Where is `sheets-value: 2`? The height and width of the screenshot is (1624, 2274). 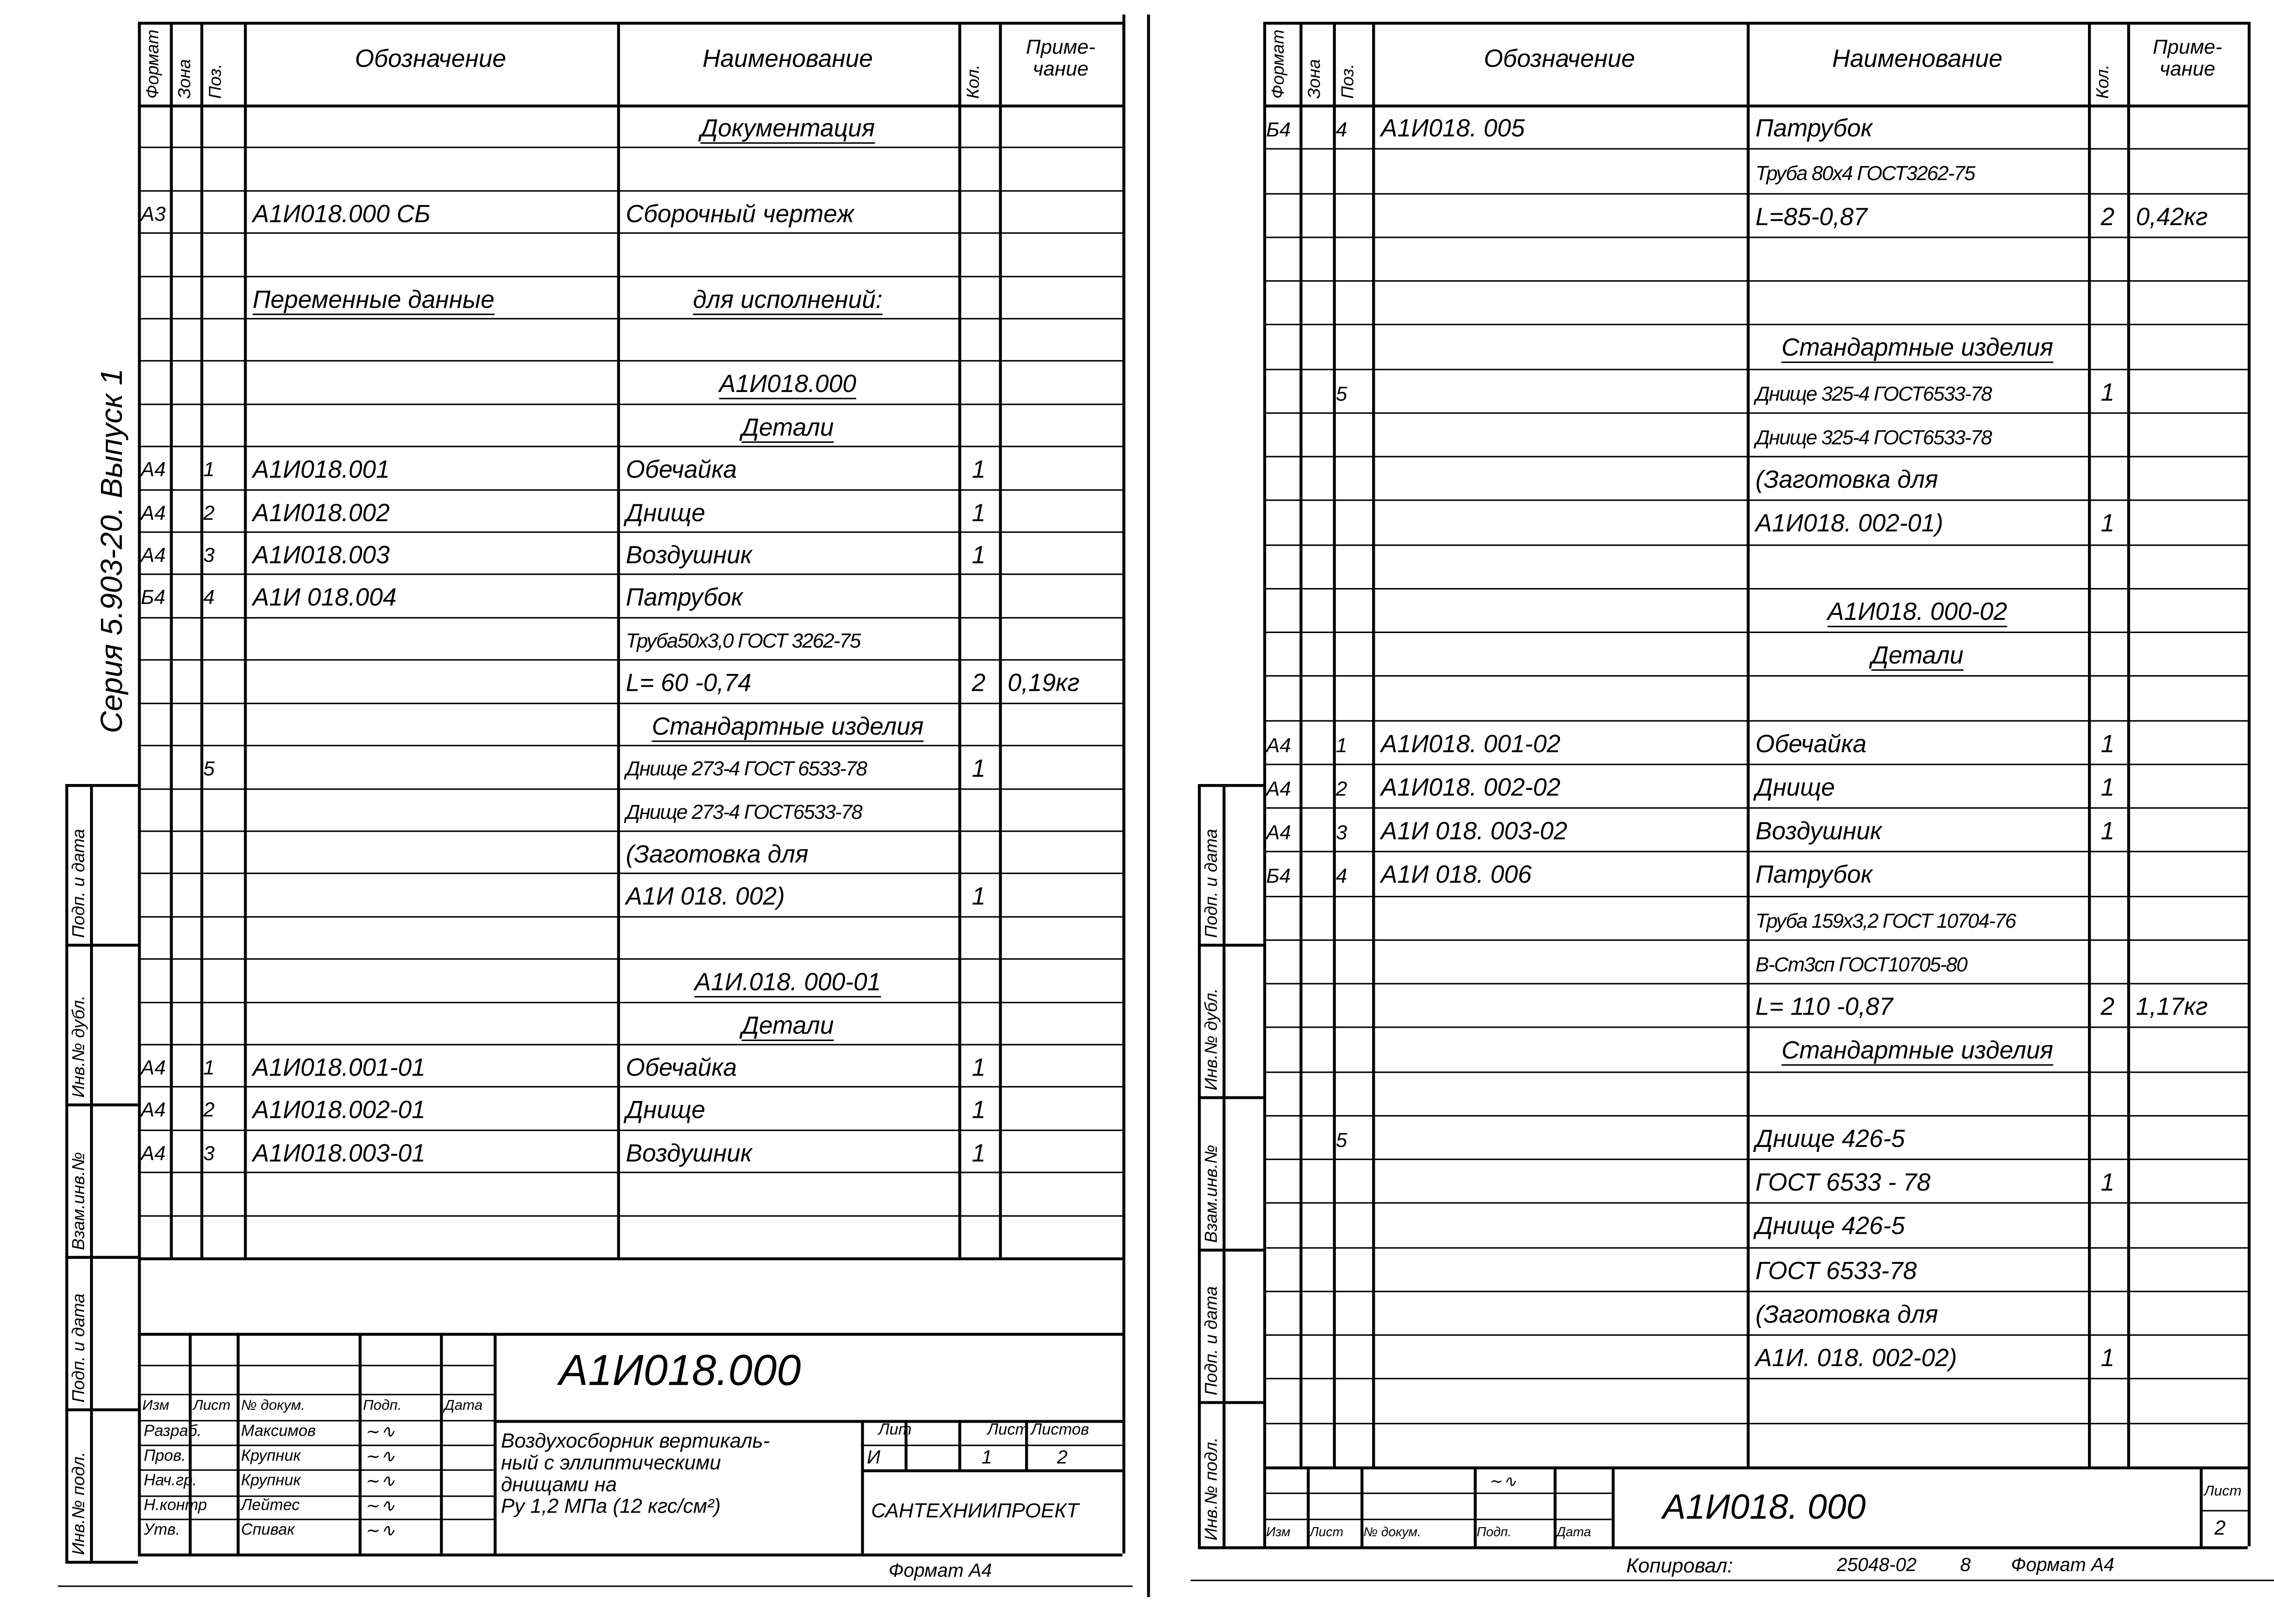
sheets-value: 2 is located at coordinates (1062, 1457).